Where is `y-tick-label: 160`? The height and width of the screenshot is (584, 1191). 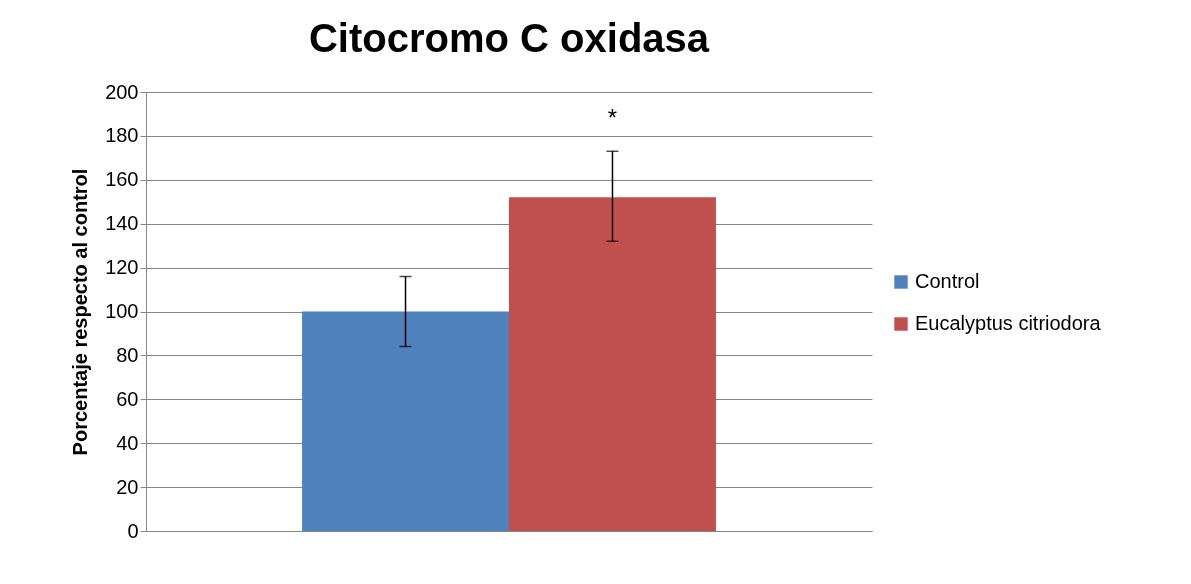 y-tick-label: 160 is located at coordinates (122, 179).